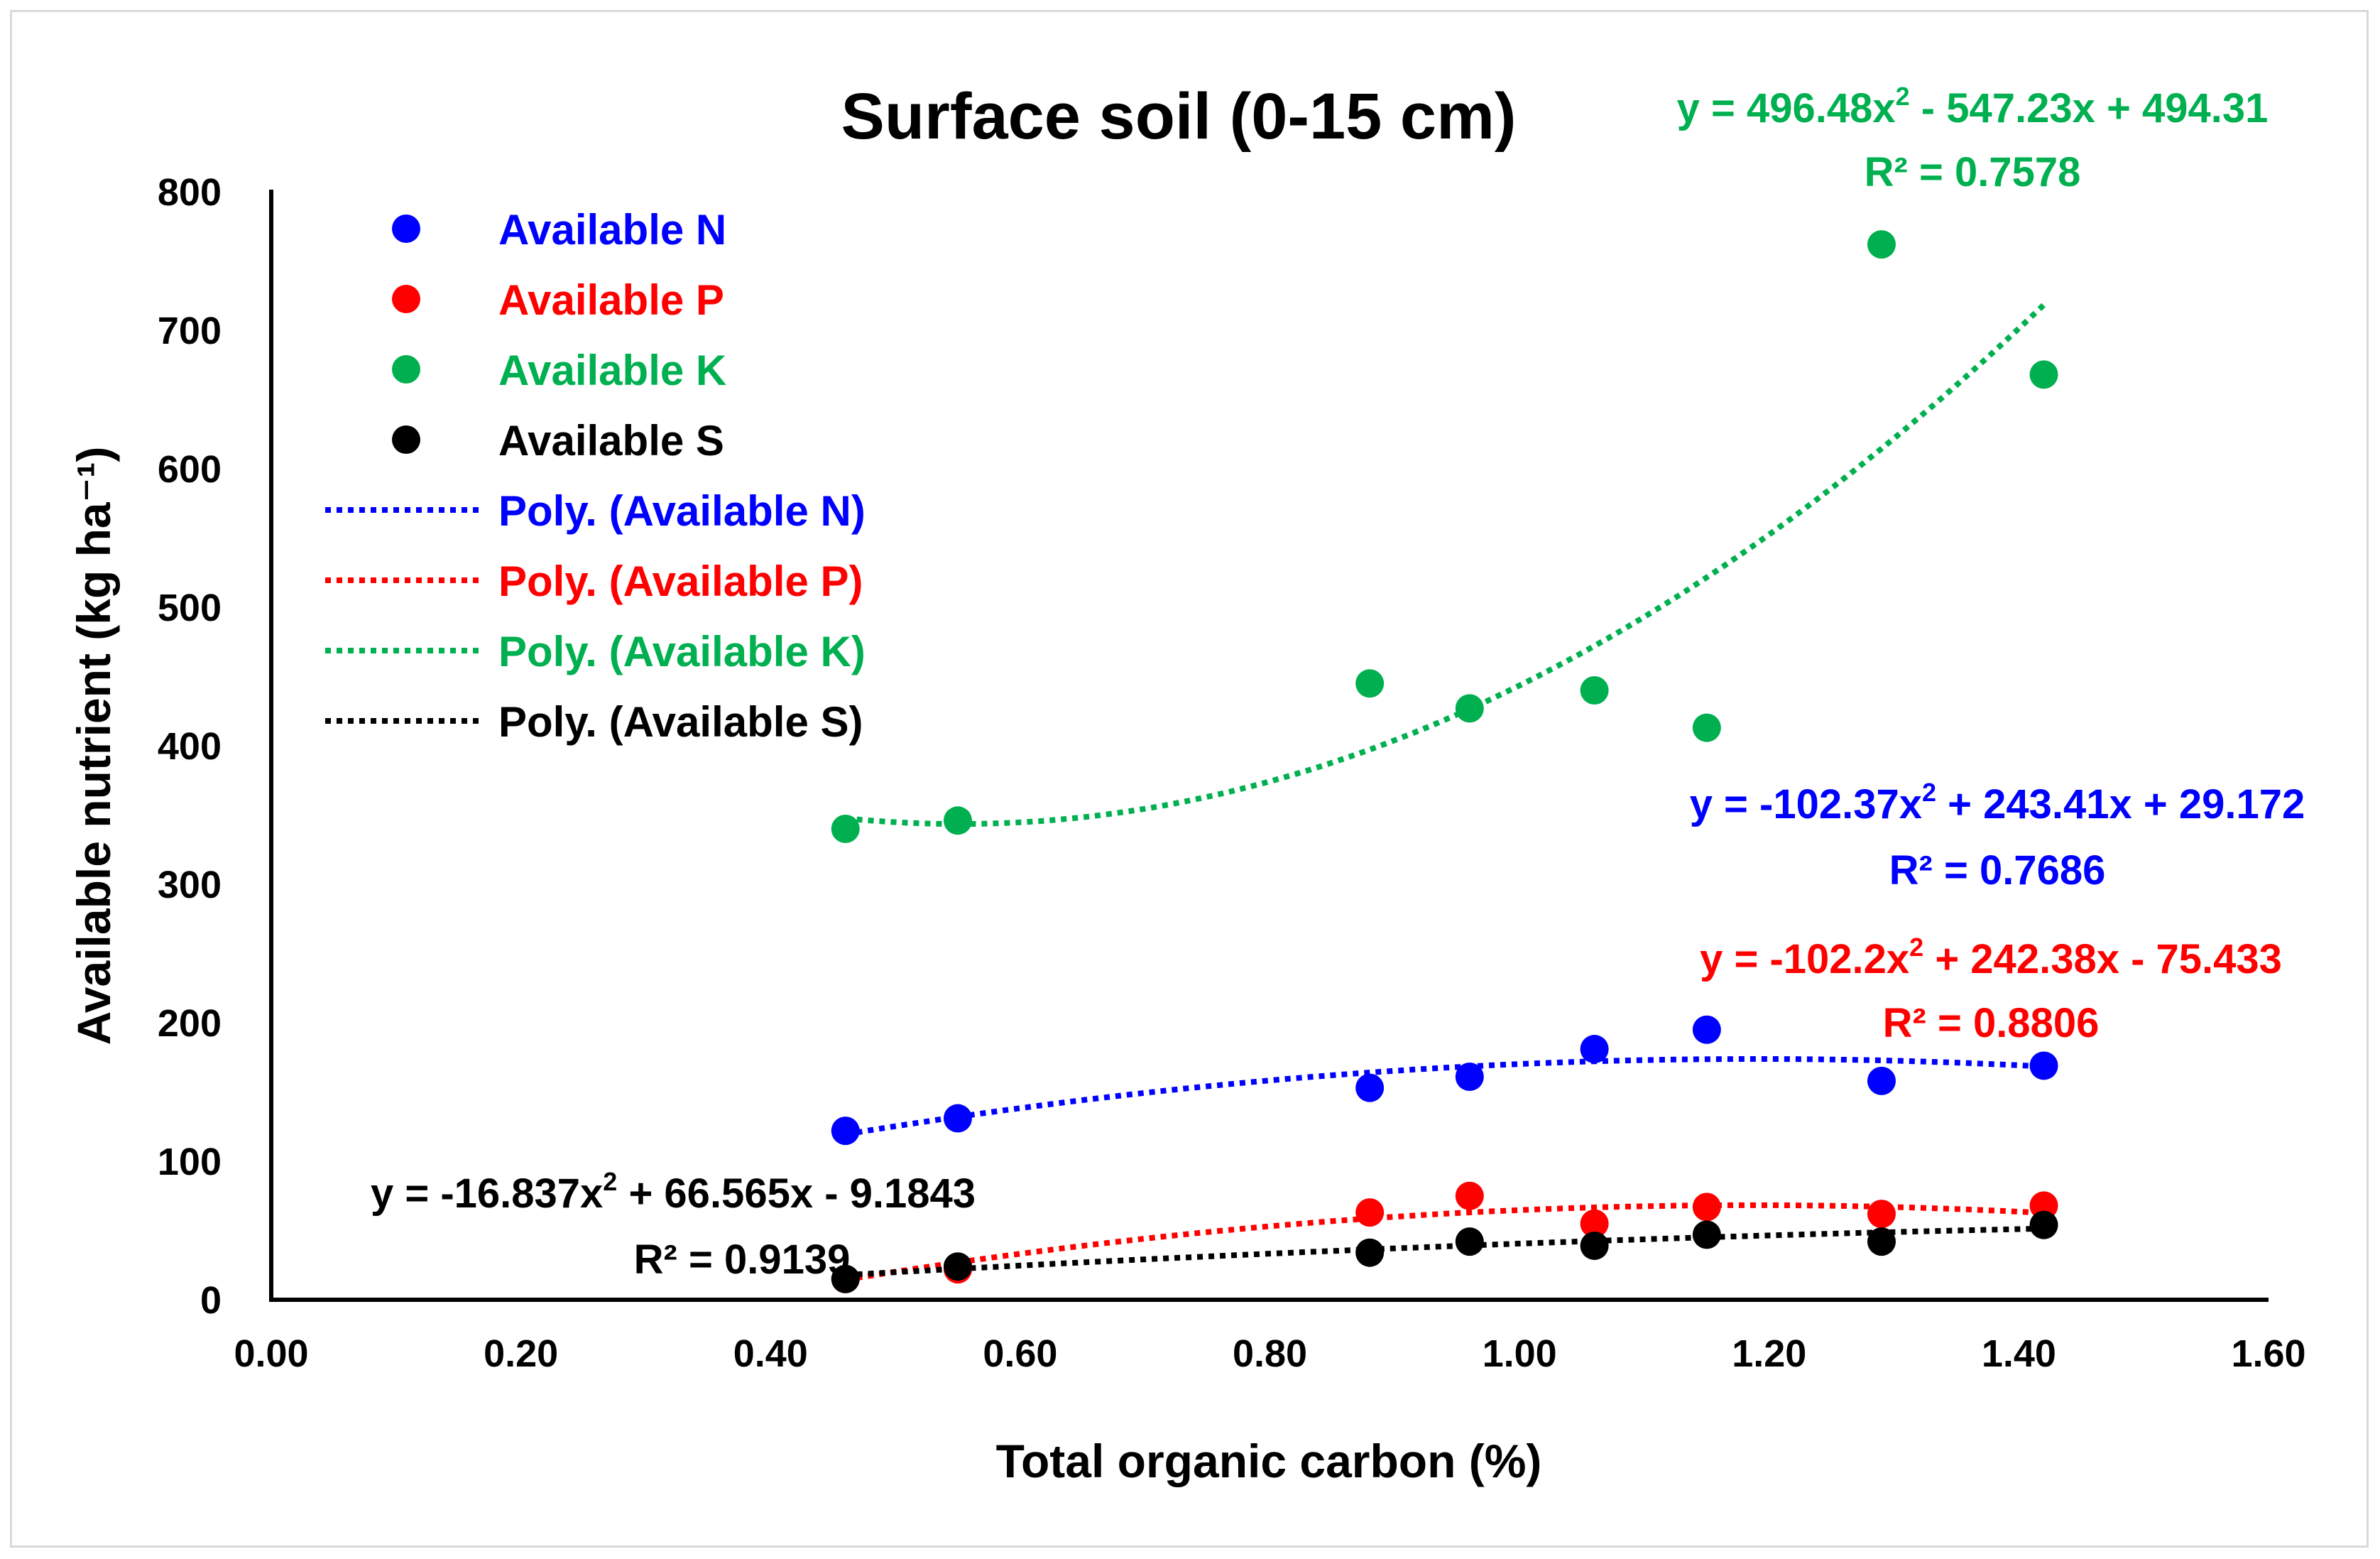 The height and width of the screenshot is (1559, 2380). What do you see at coordinates (1520, 1353) in the screenshot?
I see `x-tick-label: 1.00` at bounding box center [1520, 1353].